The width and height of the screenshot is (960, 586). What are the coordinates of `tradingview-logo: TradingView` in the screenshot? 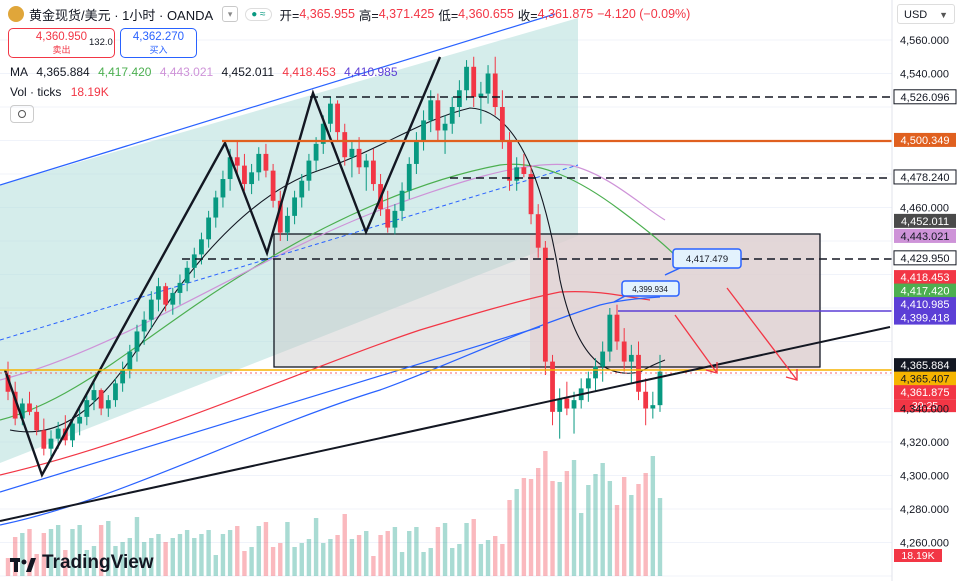 It's located at (82, 563).